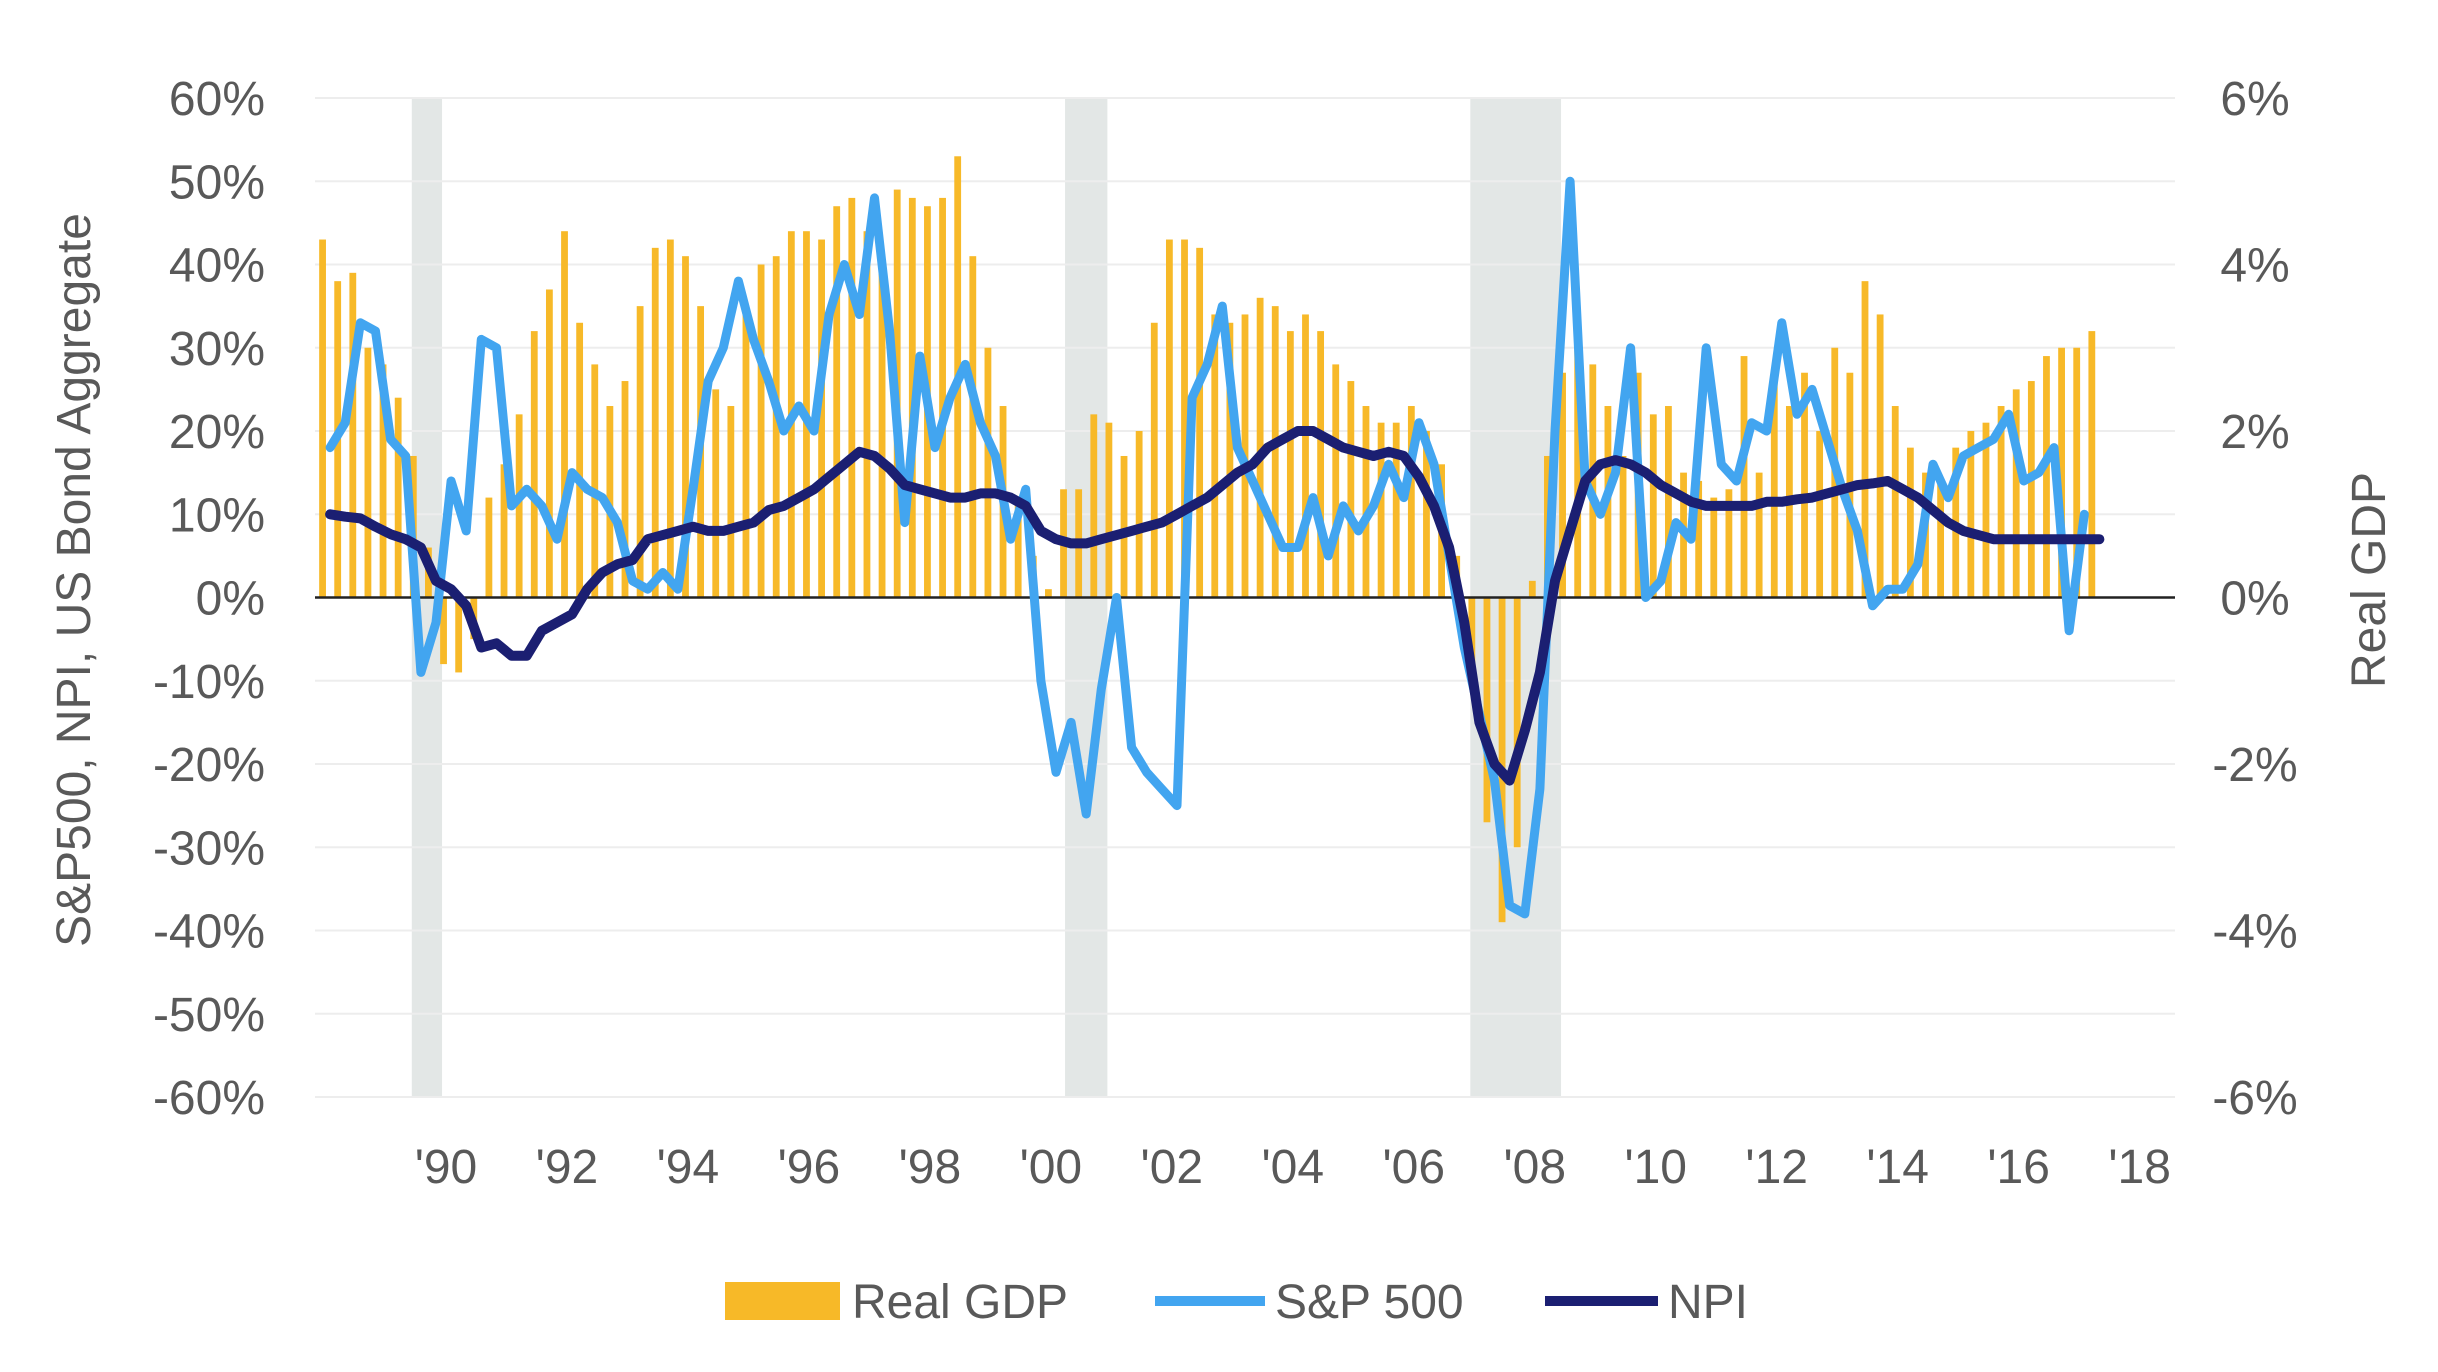  I want to click on left-tick-label: 20%, so click(217, 432).